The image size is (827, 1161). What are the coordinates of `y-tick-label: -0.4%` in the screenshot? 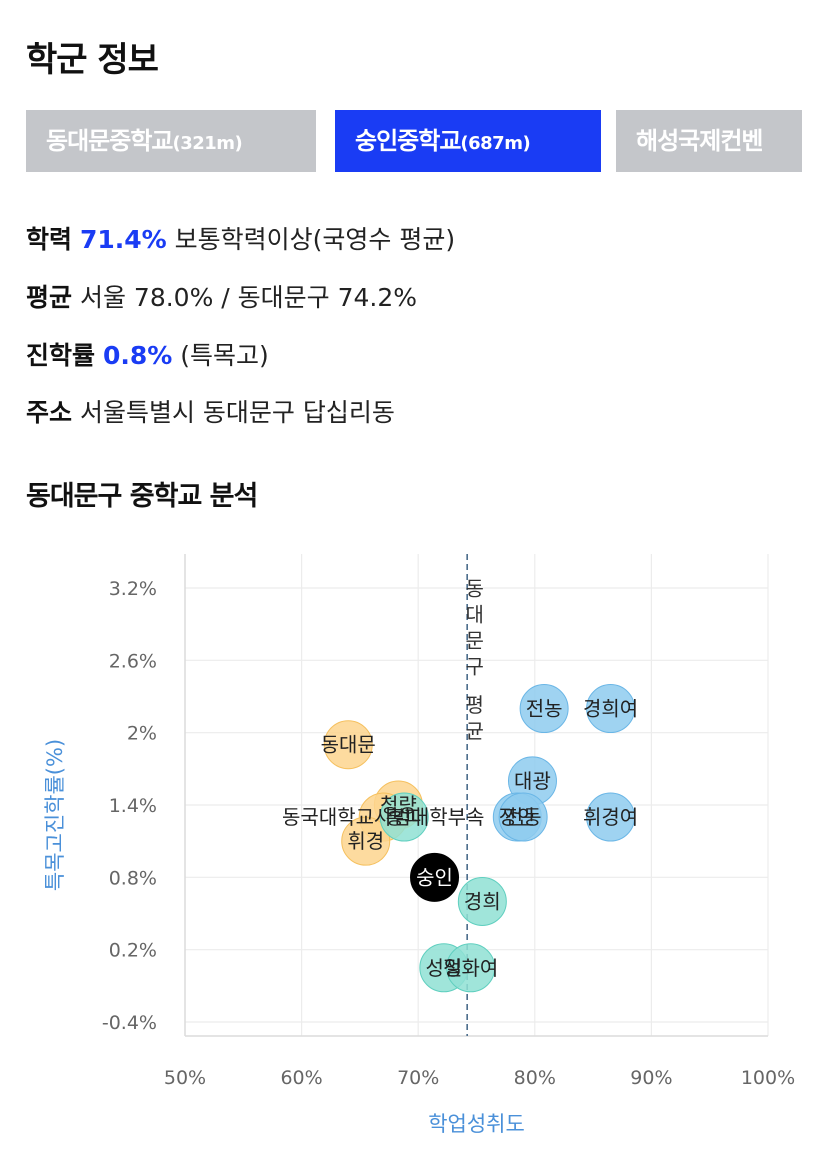 It's located at (129, 1023).